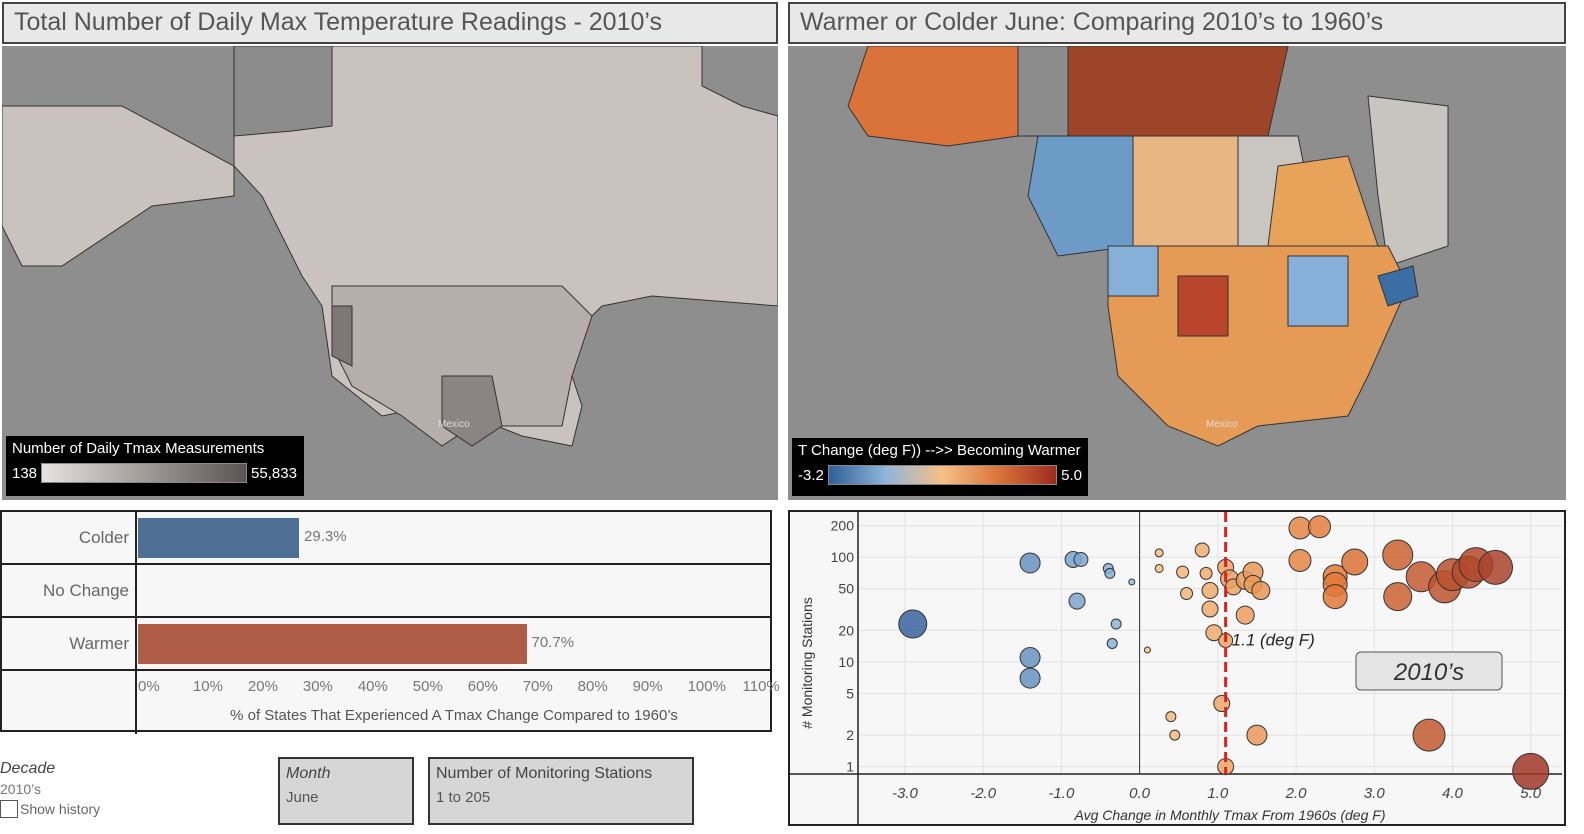  I want to click on bar-x-axis: 0% 10% 20% 30% 40% 50% 60% 70% 80% 90% 100% 110%, so click(459, 702).